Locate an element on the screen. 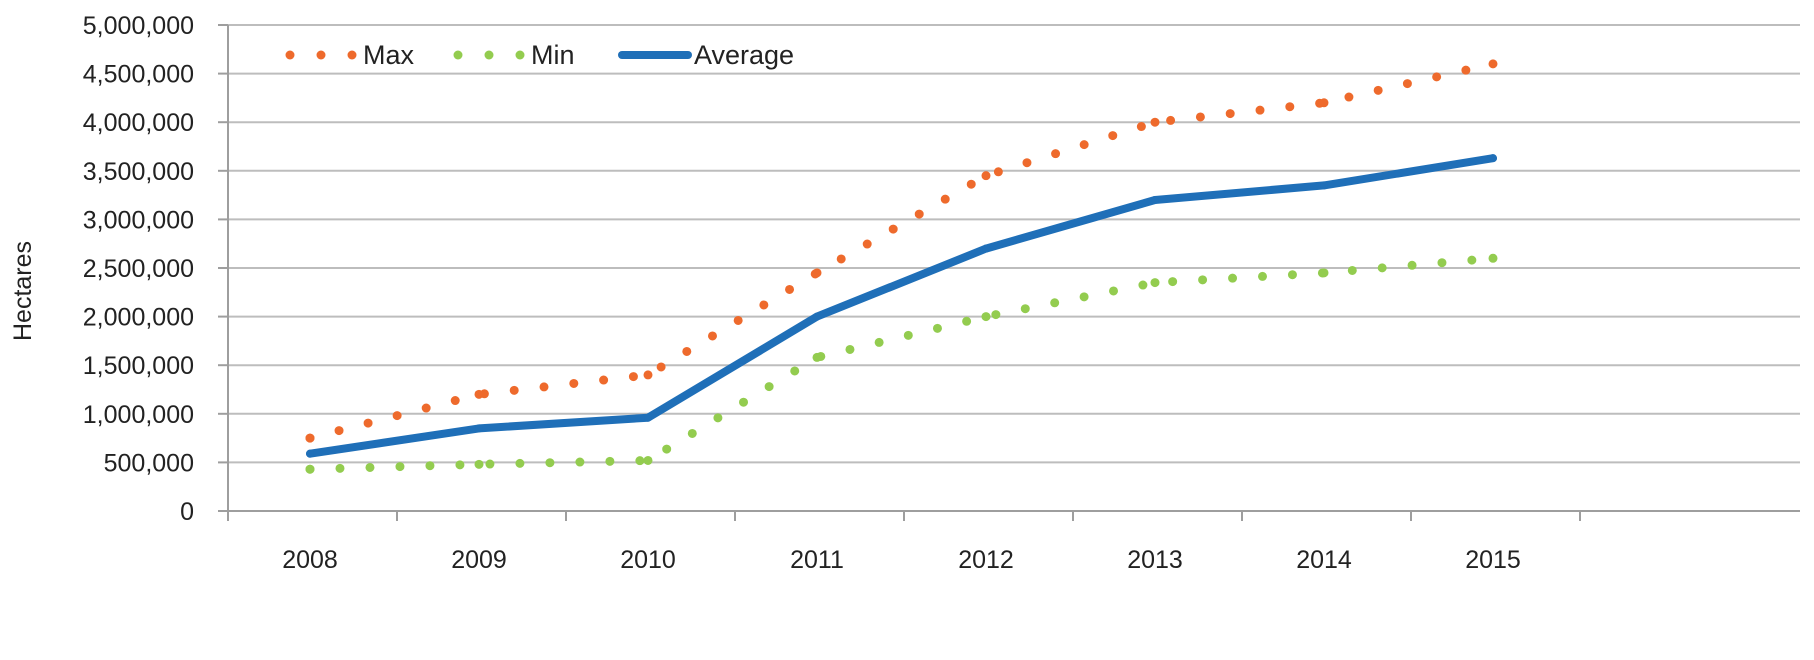  y-tick-label-500000: 500,000 is located at coordinates (149, 463).